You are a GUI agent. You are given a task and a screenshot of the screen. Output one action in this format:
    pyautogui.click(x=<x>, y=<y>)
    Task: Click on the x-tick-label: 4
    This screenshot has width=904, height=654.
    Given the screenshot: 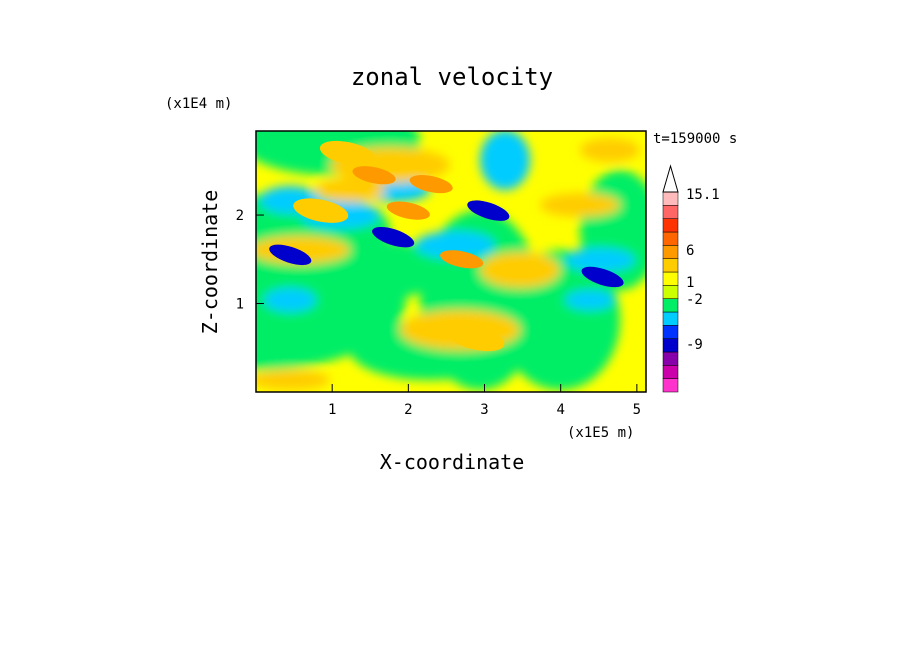 What is the action you would take?
    pyautogui.click(x=560, y=410)
    